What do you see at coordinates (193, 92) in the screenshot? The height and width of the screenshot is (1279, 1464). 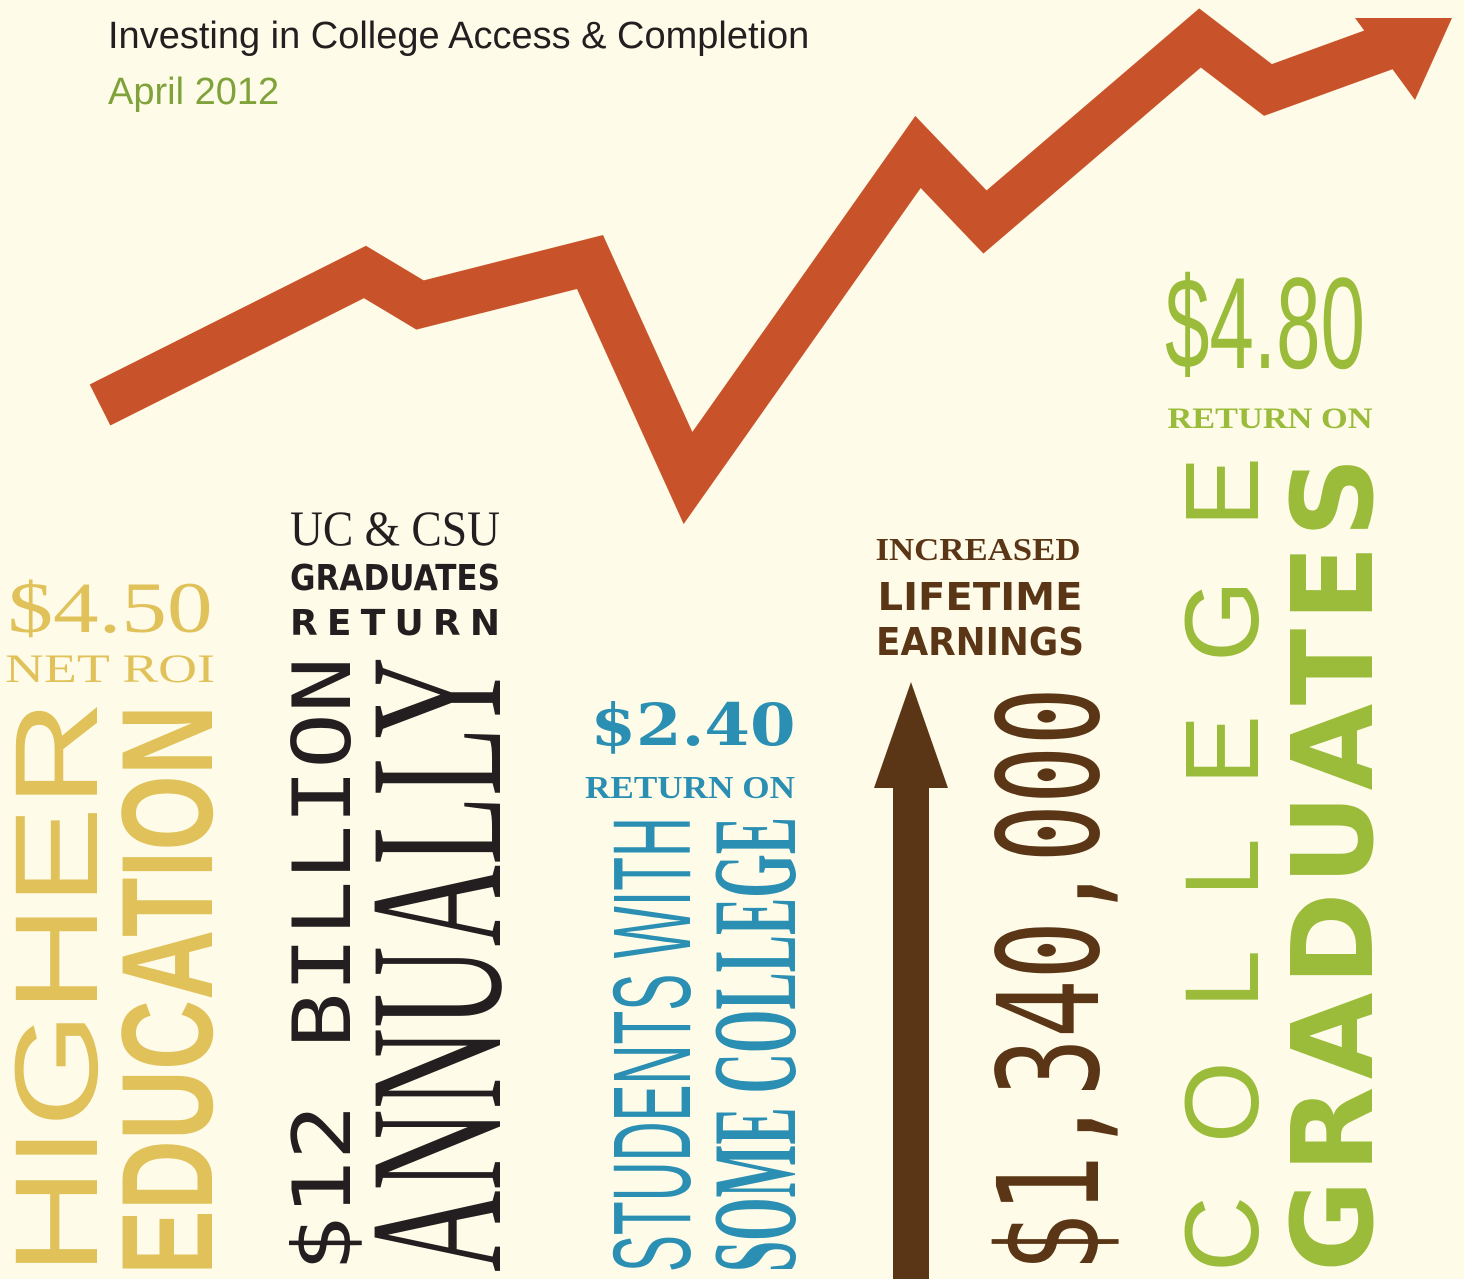 I see `date: April 2012` at bounding box center [193, 92].